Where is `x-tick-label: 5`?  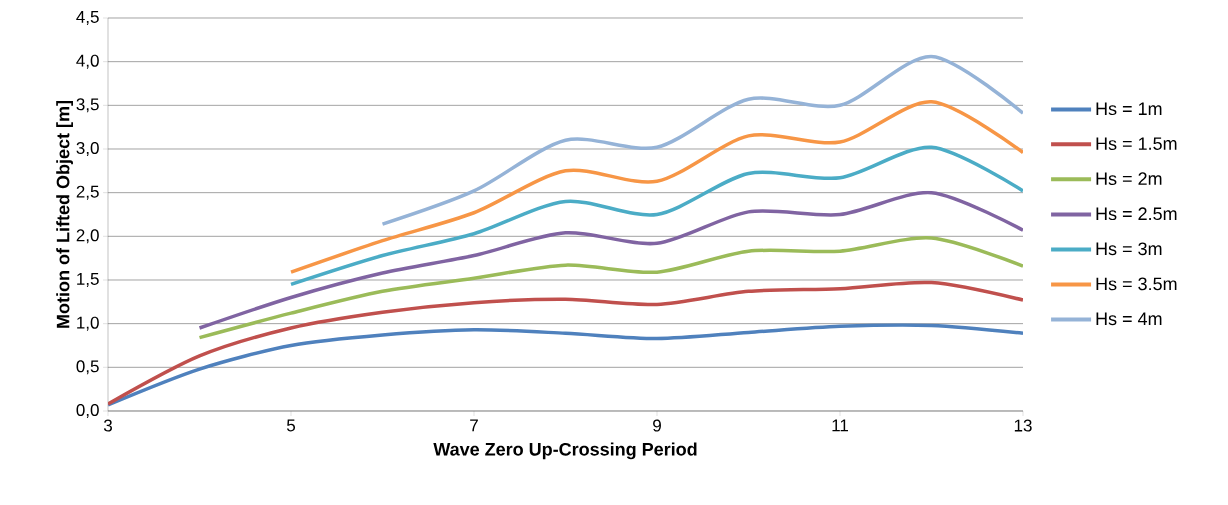
x-tick-label: 5 is located at coordinates (291, 425).